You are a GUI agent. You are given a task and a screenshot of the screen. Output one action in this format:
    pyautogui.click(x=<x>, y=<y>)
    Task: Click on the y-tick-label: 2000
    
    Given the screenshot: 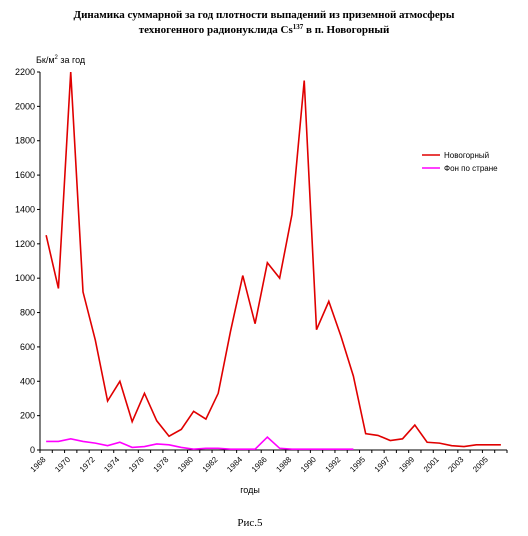 What is the action you would take?
    pyautogui.click(x=25, y=106)
    